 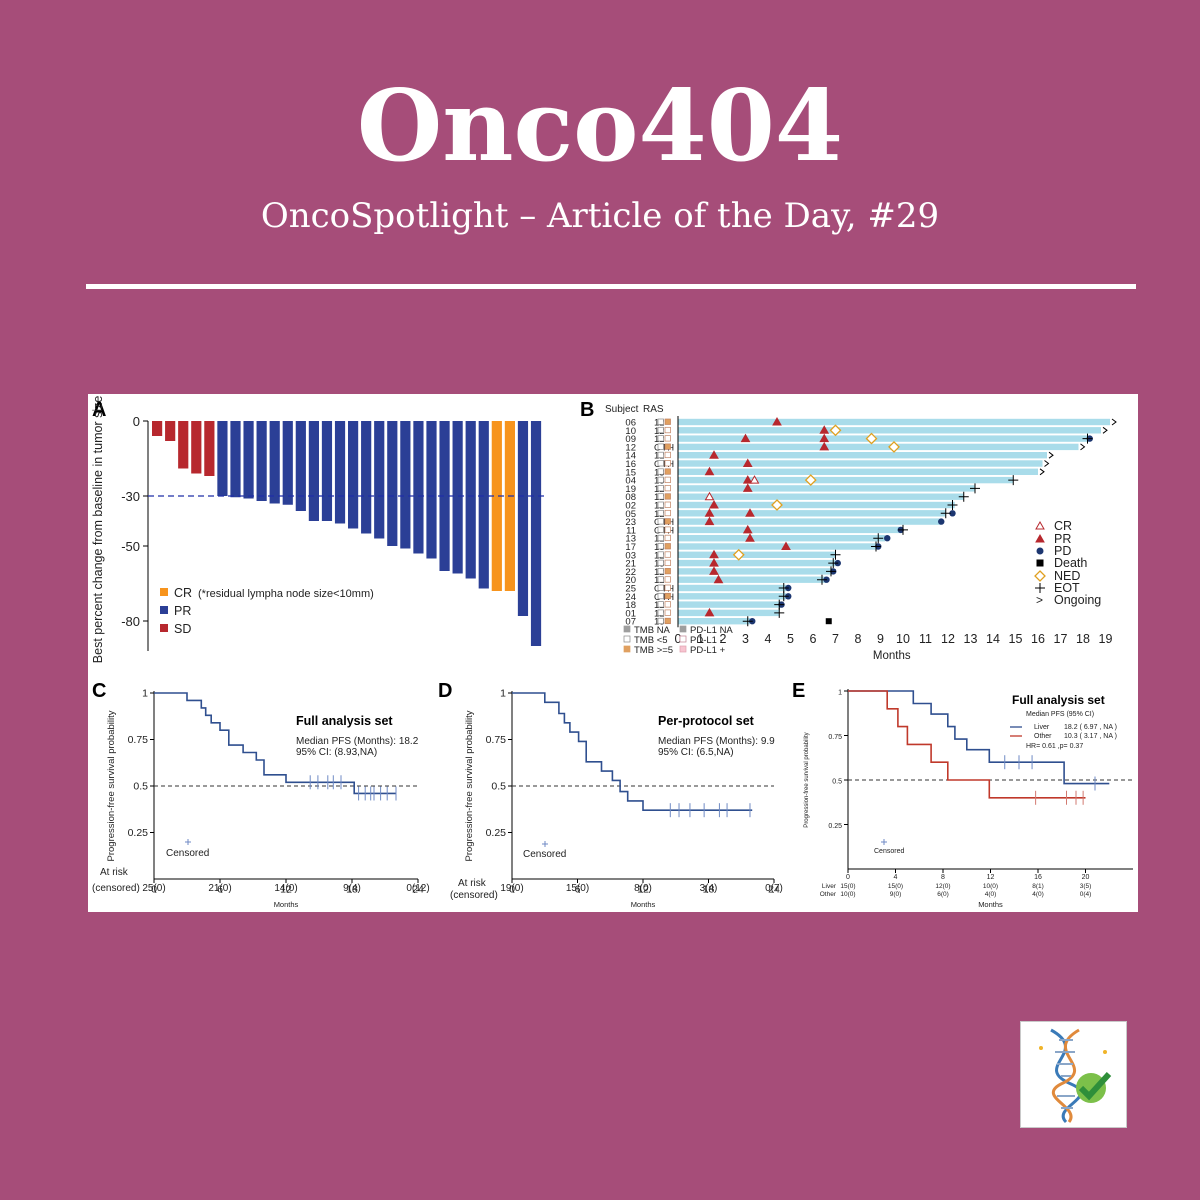 What do you see at coordinates (630, 456) in the screenshot?
I see `subject-id: 14` at bounding box center [630, 456].